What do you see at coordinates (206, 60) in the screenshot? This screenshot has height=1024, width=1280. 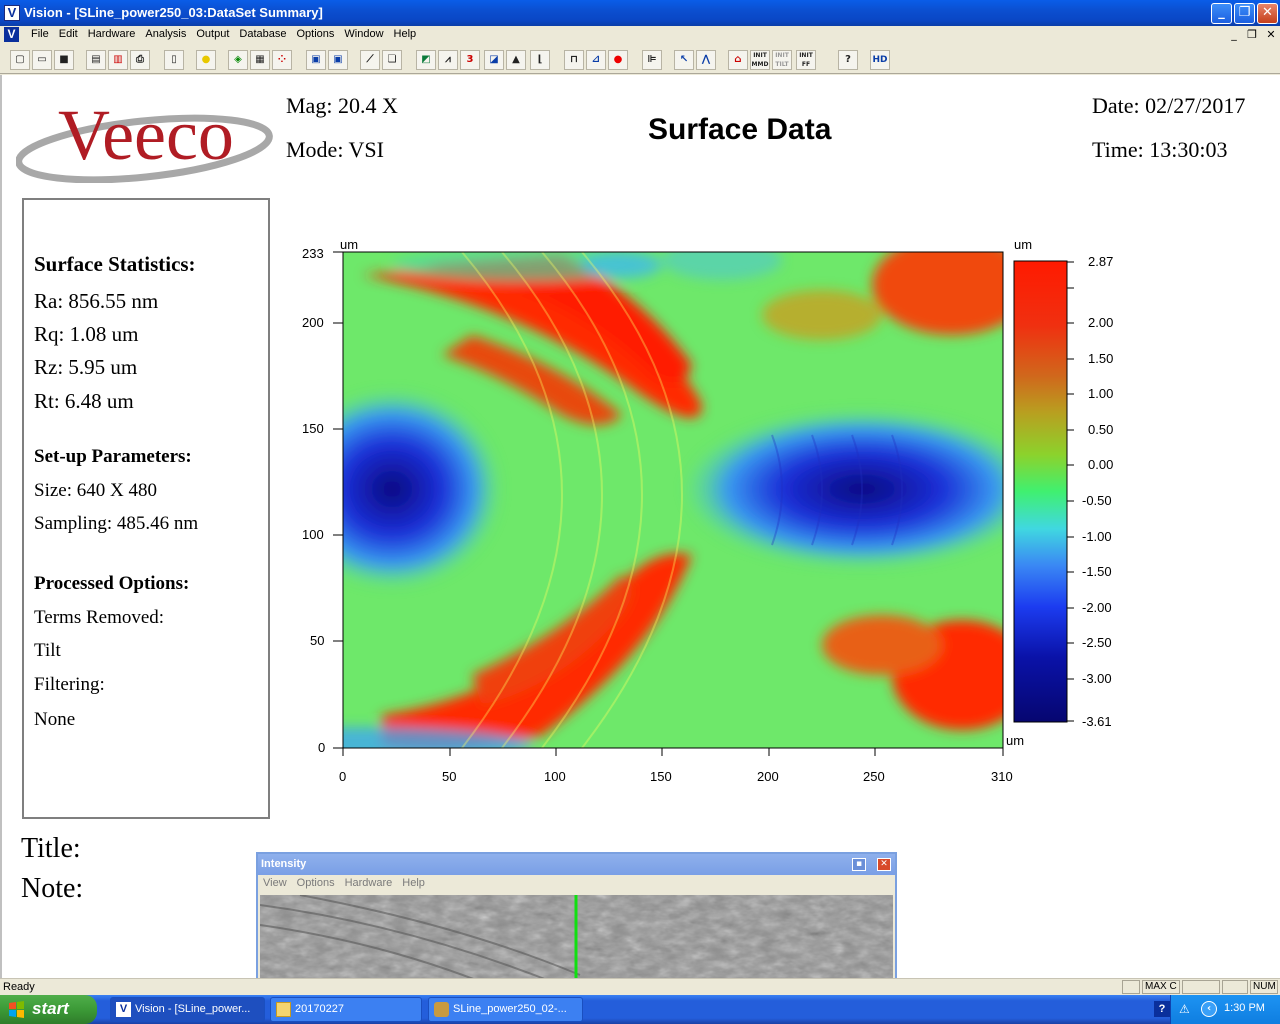 I see `light-icon: ●` at bounding box center [206, 60].